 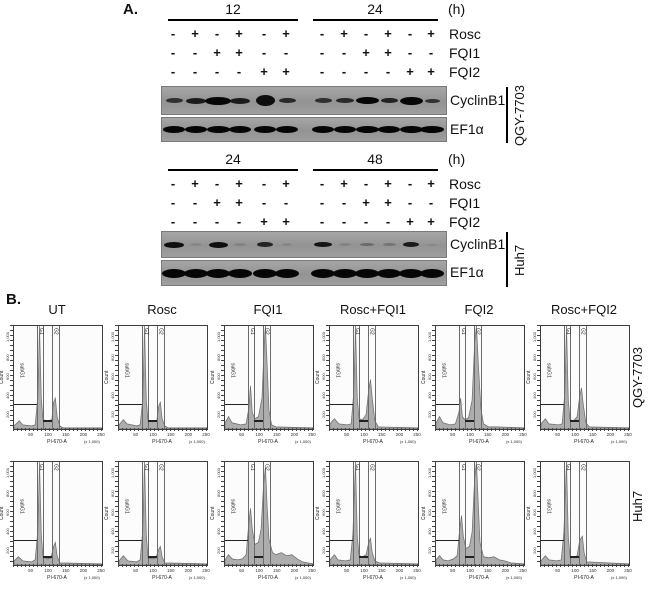 What do you see at coordinates (462, 331) in the screenshot?
I see `gate-label-g1: G1` at bounding box center [462, 331].